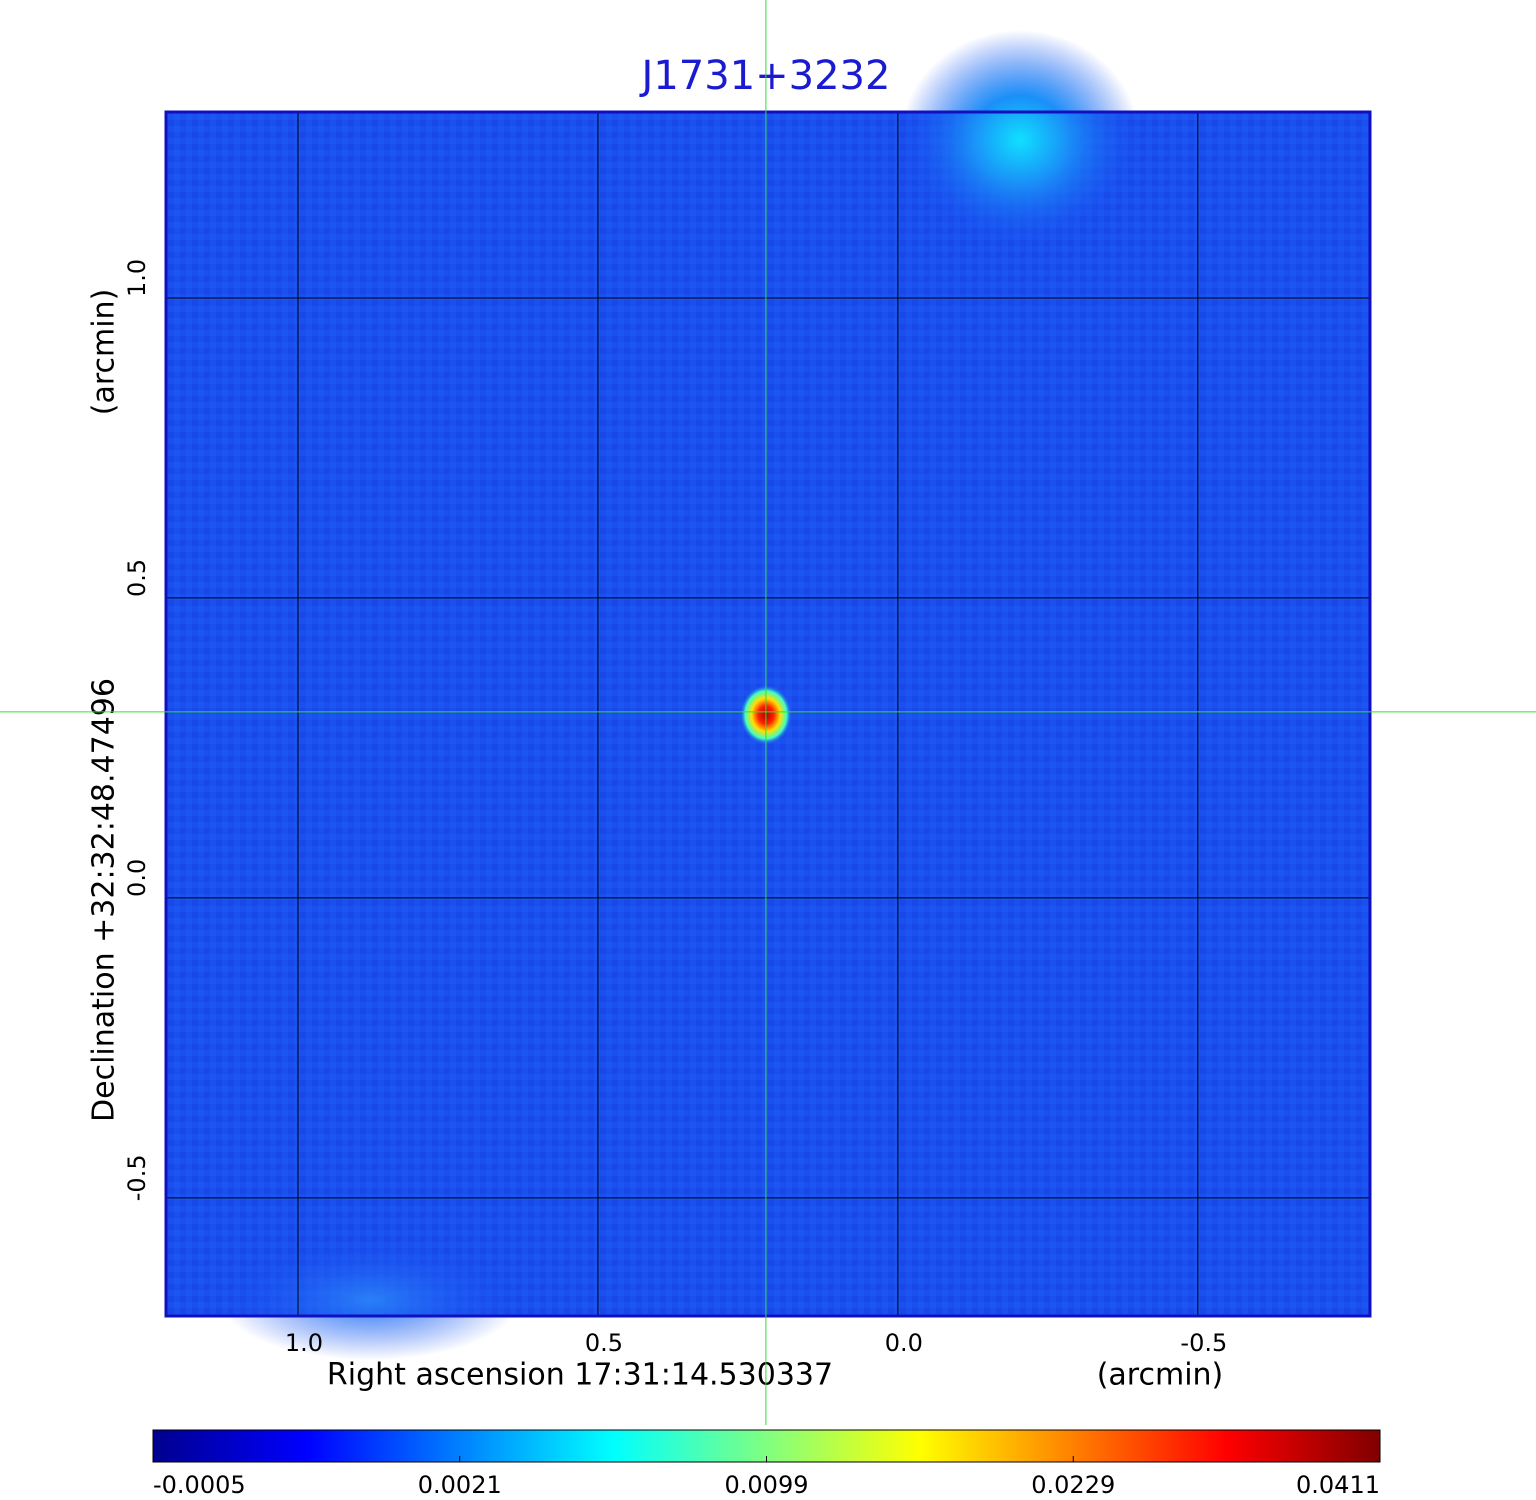  What do you see at coordinates (580, 1375) in the screenshot?
I see `x-axis-label: Right ascension 17:31:14.530337` at bounding box center [580, 1375].